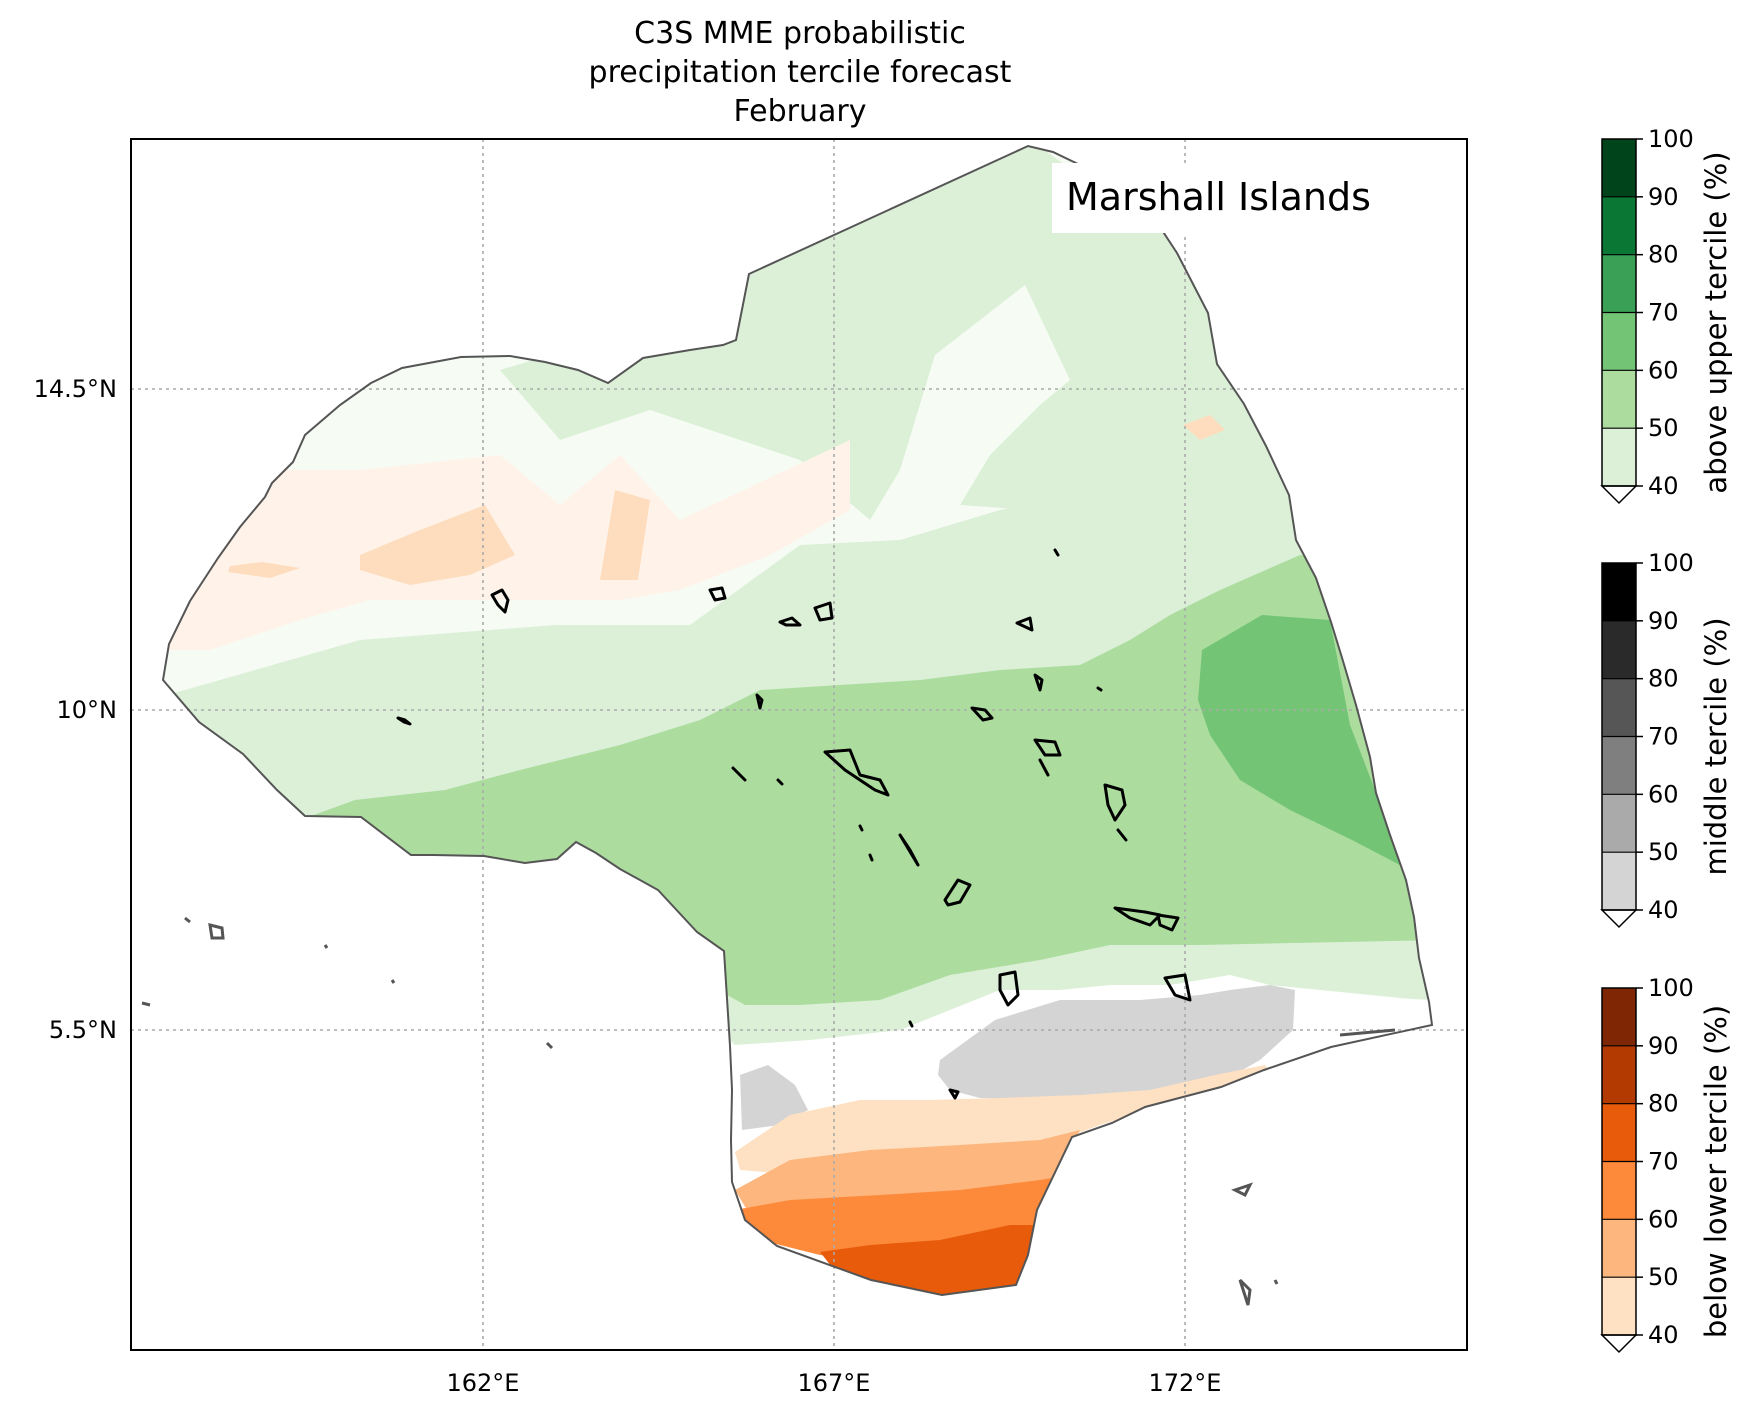 This screenshot has width=1764, height=1408. What do you see at coordinates (1716, 1171) in the screenshot?
I see `colorbar-title: below lower tercile (%)` at bounding box center [1716, 1171].